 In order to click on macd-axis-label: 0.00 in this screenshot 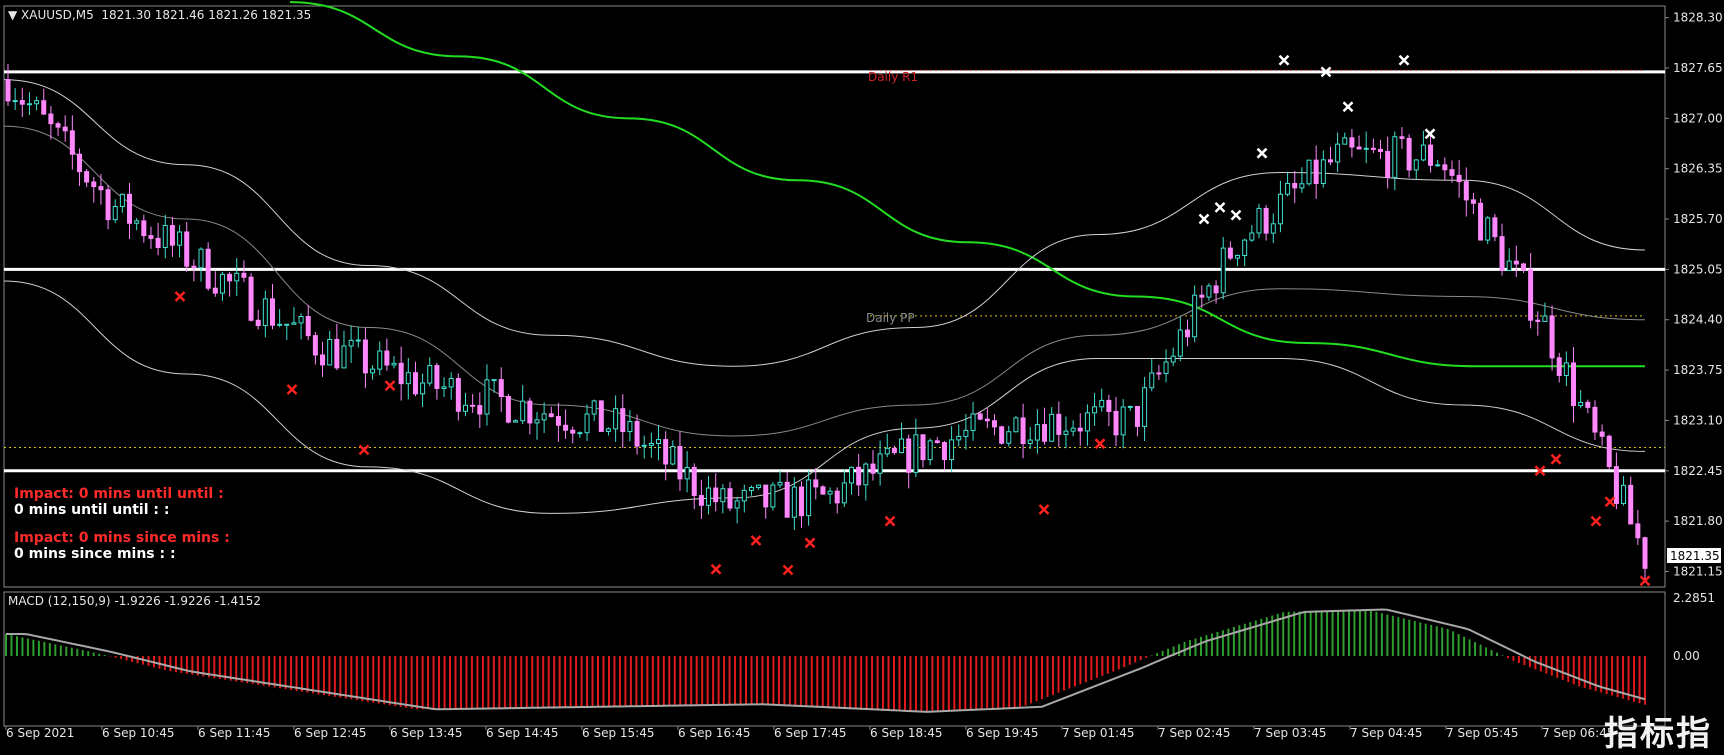, I will do `click(1686, 656)`.